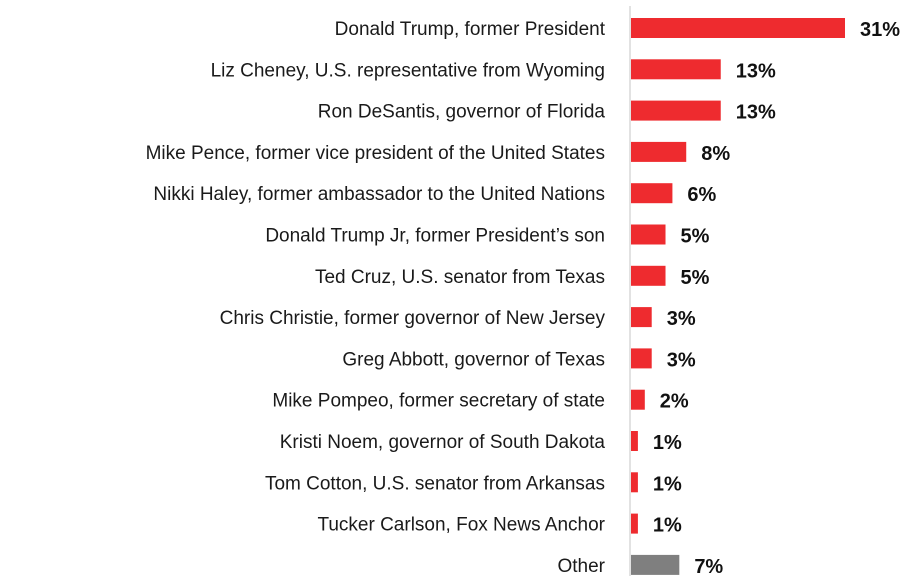 This screenshot has width=911, height=576. Describe the element at coordinates (655, 564) in the screenshot. I see `bar-other` at that location.